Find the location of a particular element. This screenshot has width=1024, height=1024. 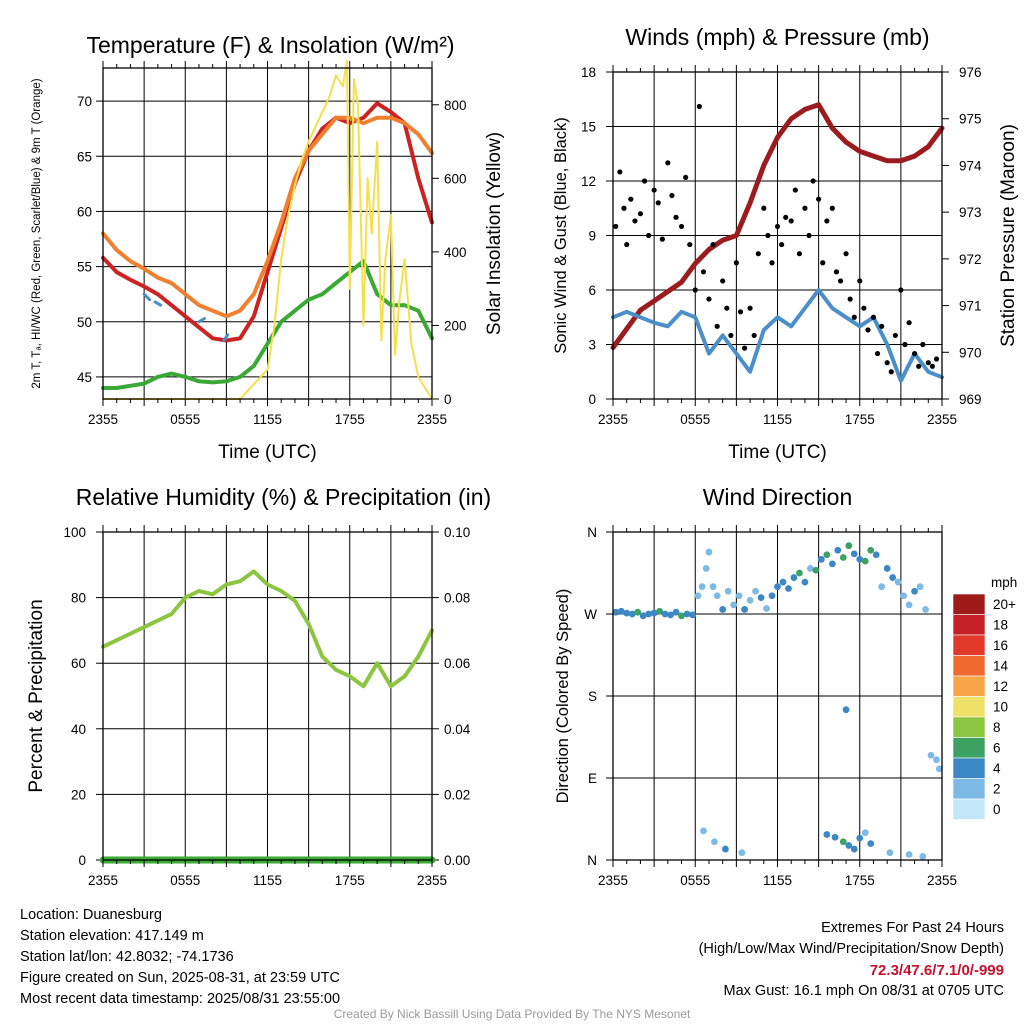

y-tick-label: E is located at coordinates (592, 778).